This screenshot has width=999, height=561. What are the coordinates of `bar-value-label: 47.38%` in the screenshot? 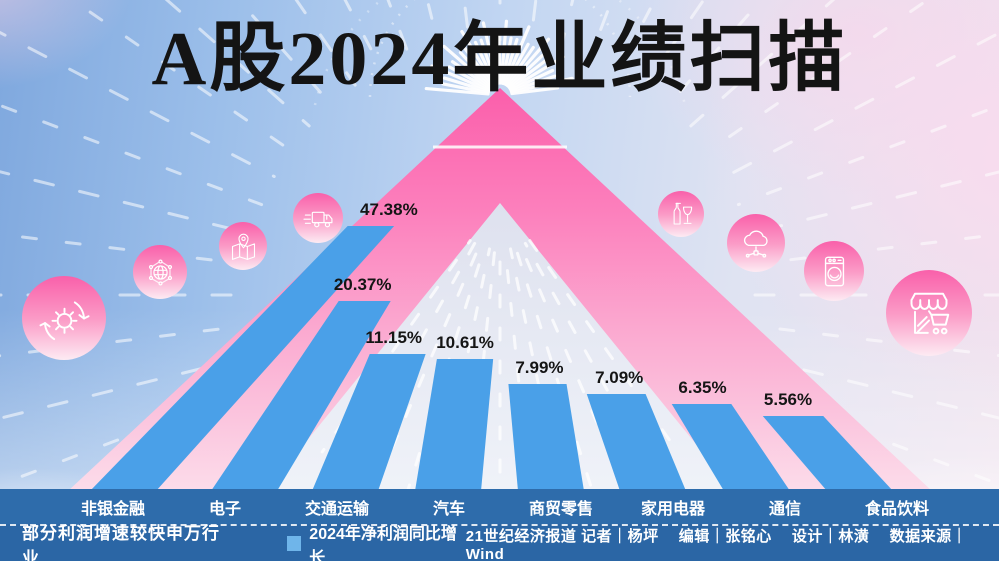 It's located at (389, 209).